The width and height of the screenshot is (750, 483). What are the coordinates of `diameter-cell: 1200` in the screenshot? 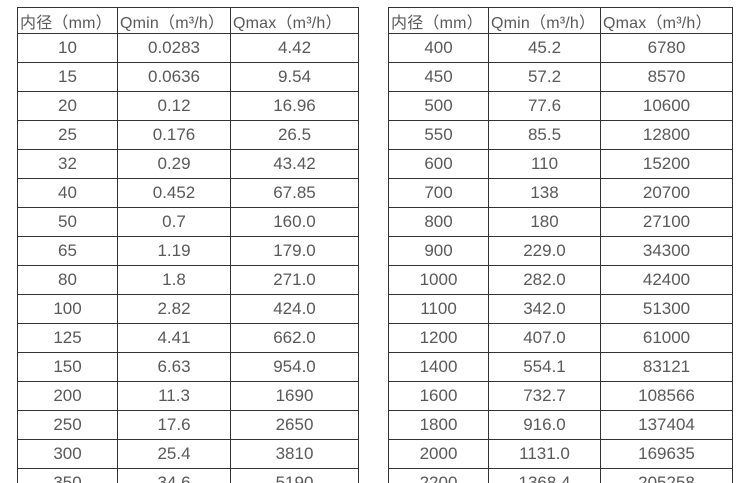 It's located at (438, 338).